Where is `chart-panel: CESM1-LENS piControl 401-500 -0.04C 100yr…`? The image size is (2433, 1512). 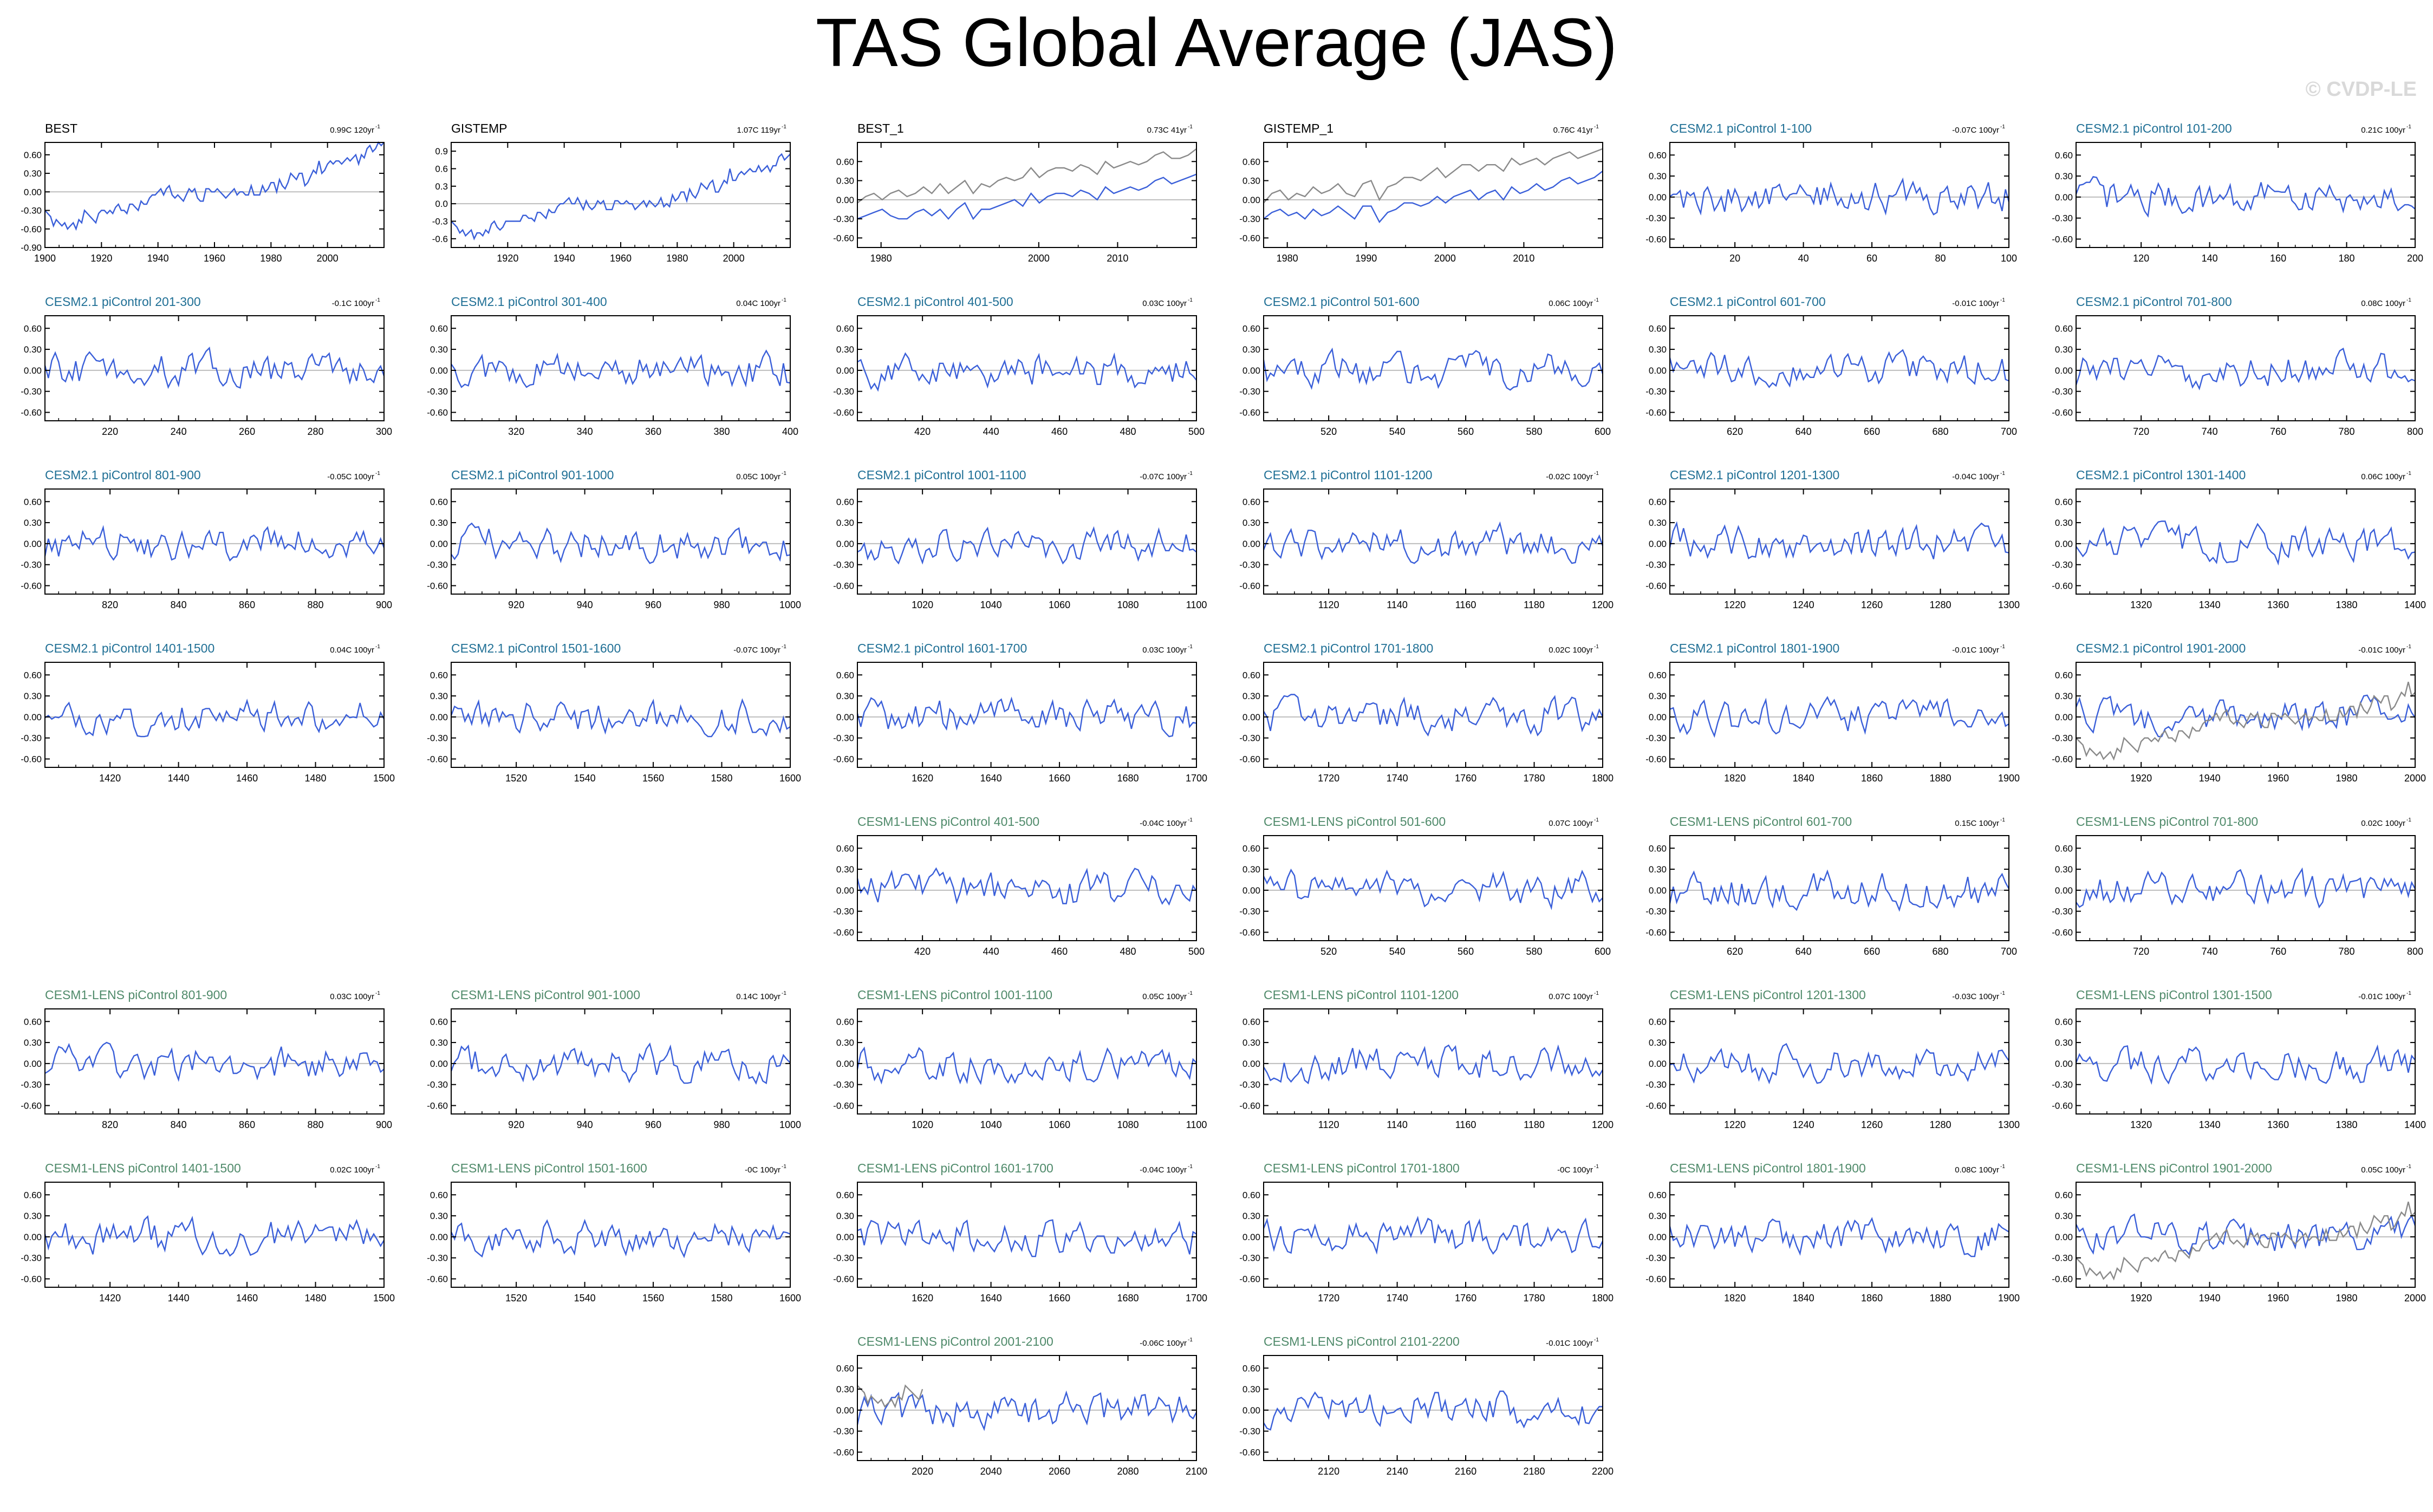
chart-panel: CESM1-LENS piControl 401-500 -0.04C 100yr… is located at coordinates (1019, 885).